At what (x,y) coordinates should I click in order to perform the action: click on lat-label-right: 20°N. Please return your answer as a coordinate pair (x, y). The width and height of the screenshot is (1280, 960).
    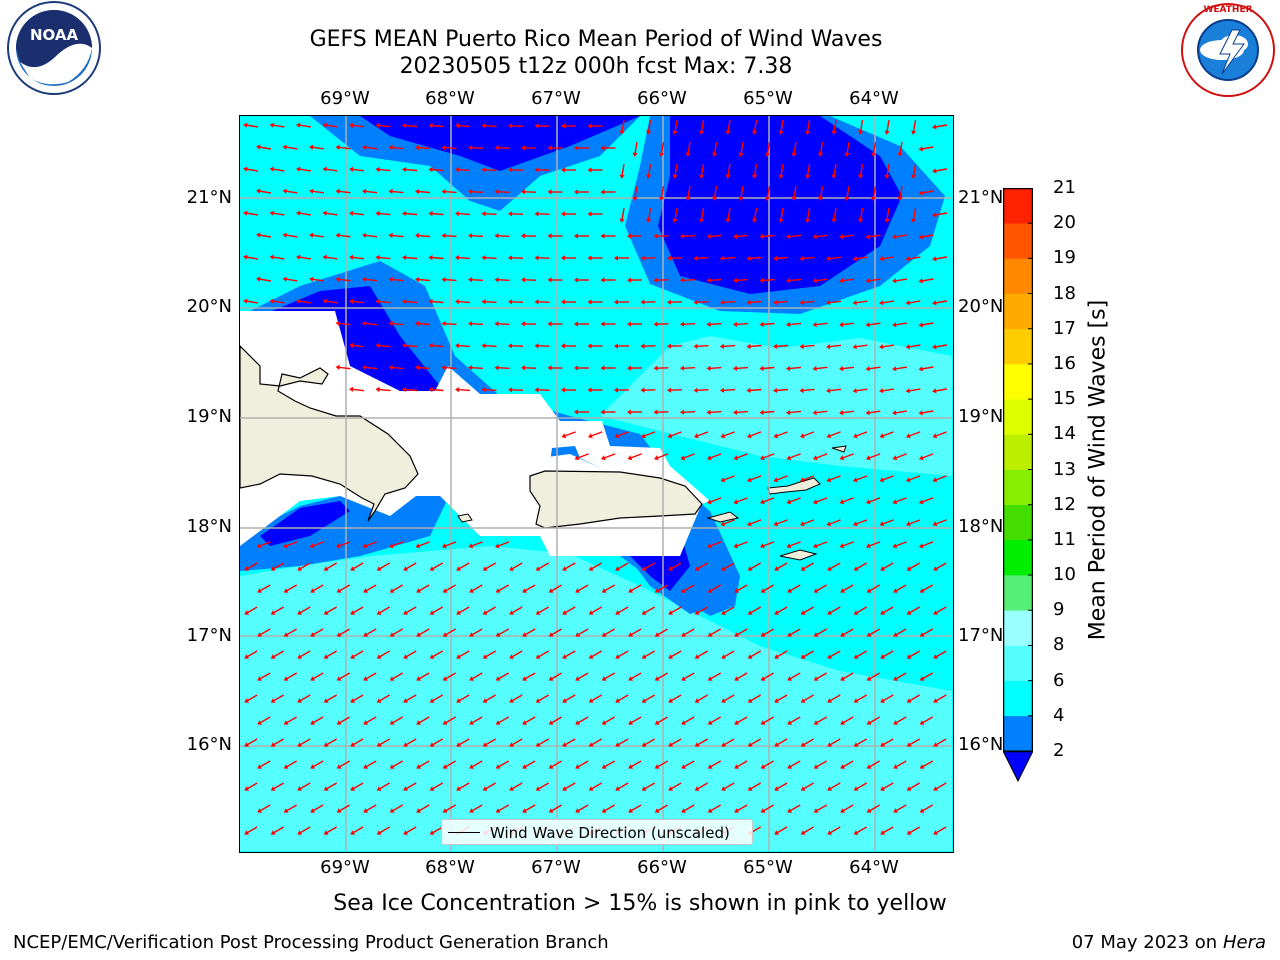
    Looking at the image, I should click on (981, 306).